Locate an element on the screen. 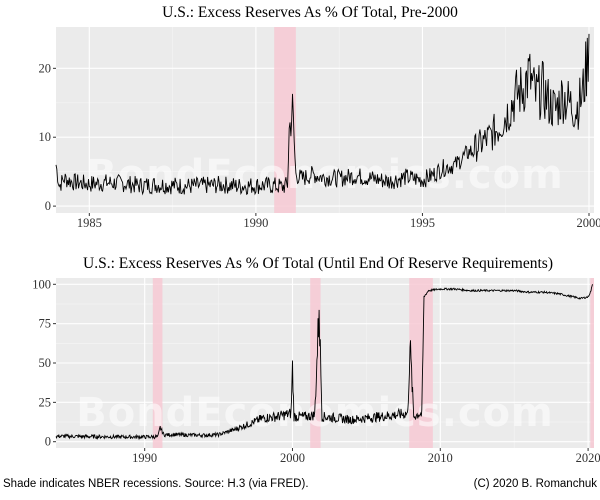 This screenshot has height=500, width=600. x-tick-label: 2010 is located at coordinates (440, 458).